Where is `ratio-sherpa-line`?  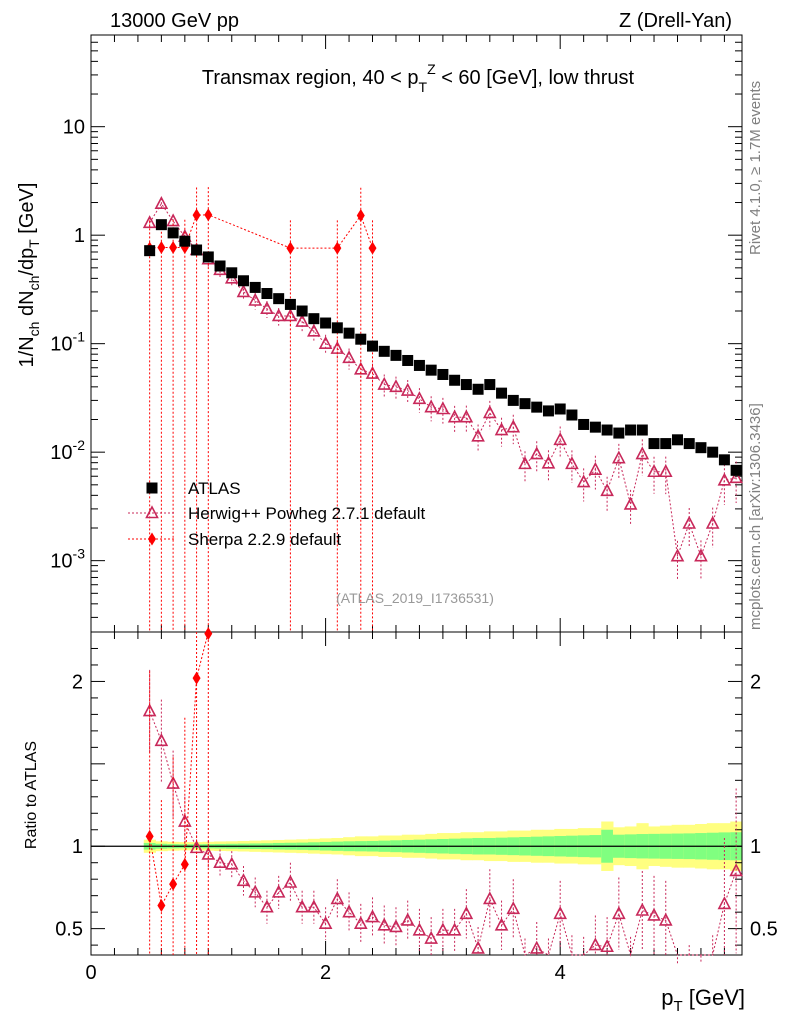 ratio-sherpa-line is located at coordinates (179, 769).